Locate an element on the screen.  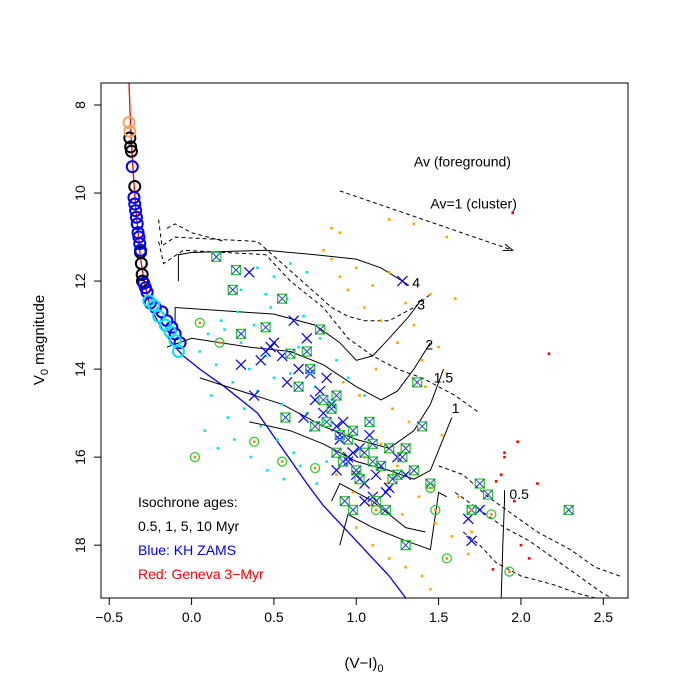
y-tick-label: 12 is located at coordinates (80, 281).